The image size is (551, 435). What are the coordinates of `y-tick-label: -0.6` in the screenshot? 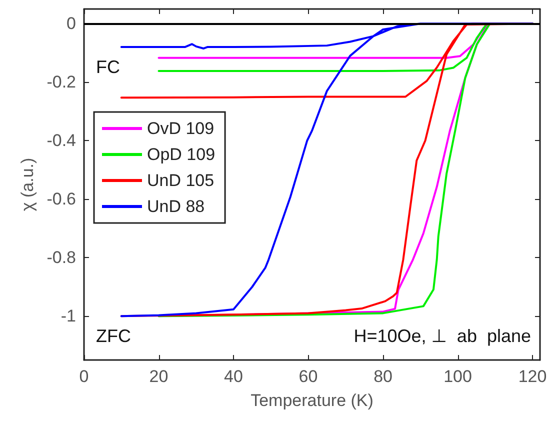 It's located at (61, 199).